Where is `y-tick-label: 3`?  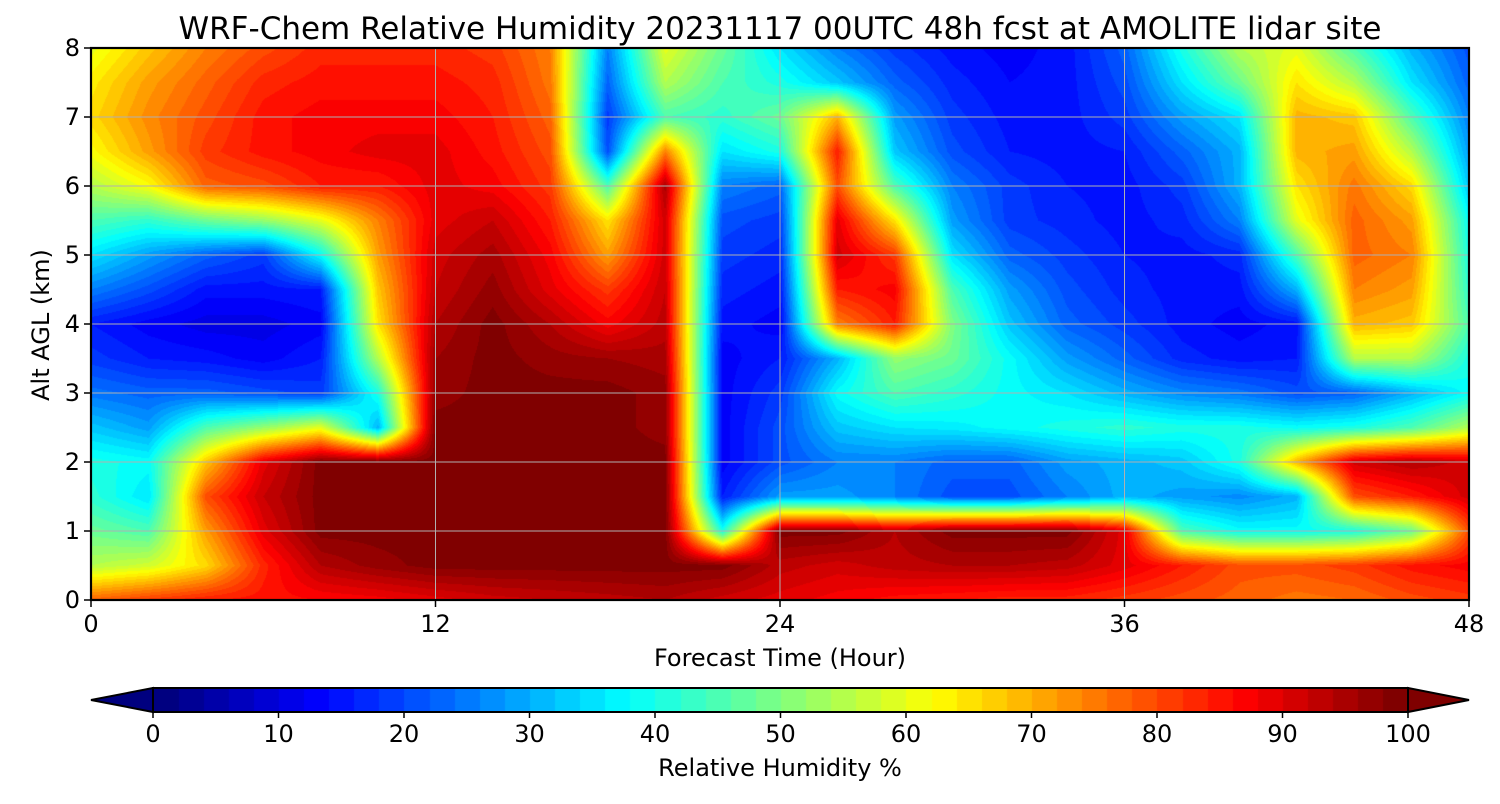 y-tick-label: 3 is located at coordinates (72, 393).